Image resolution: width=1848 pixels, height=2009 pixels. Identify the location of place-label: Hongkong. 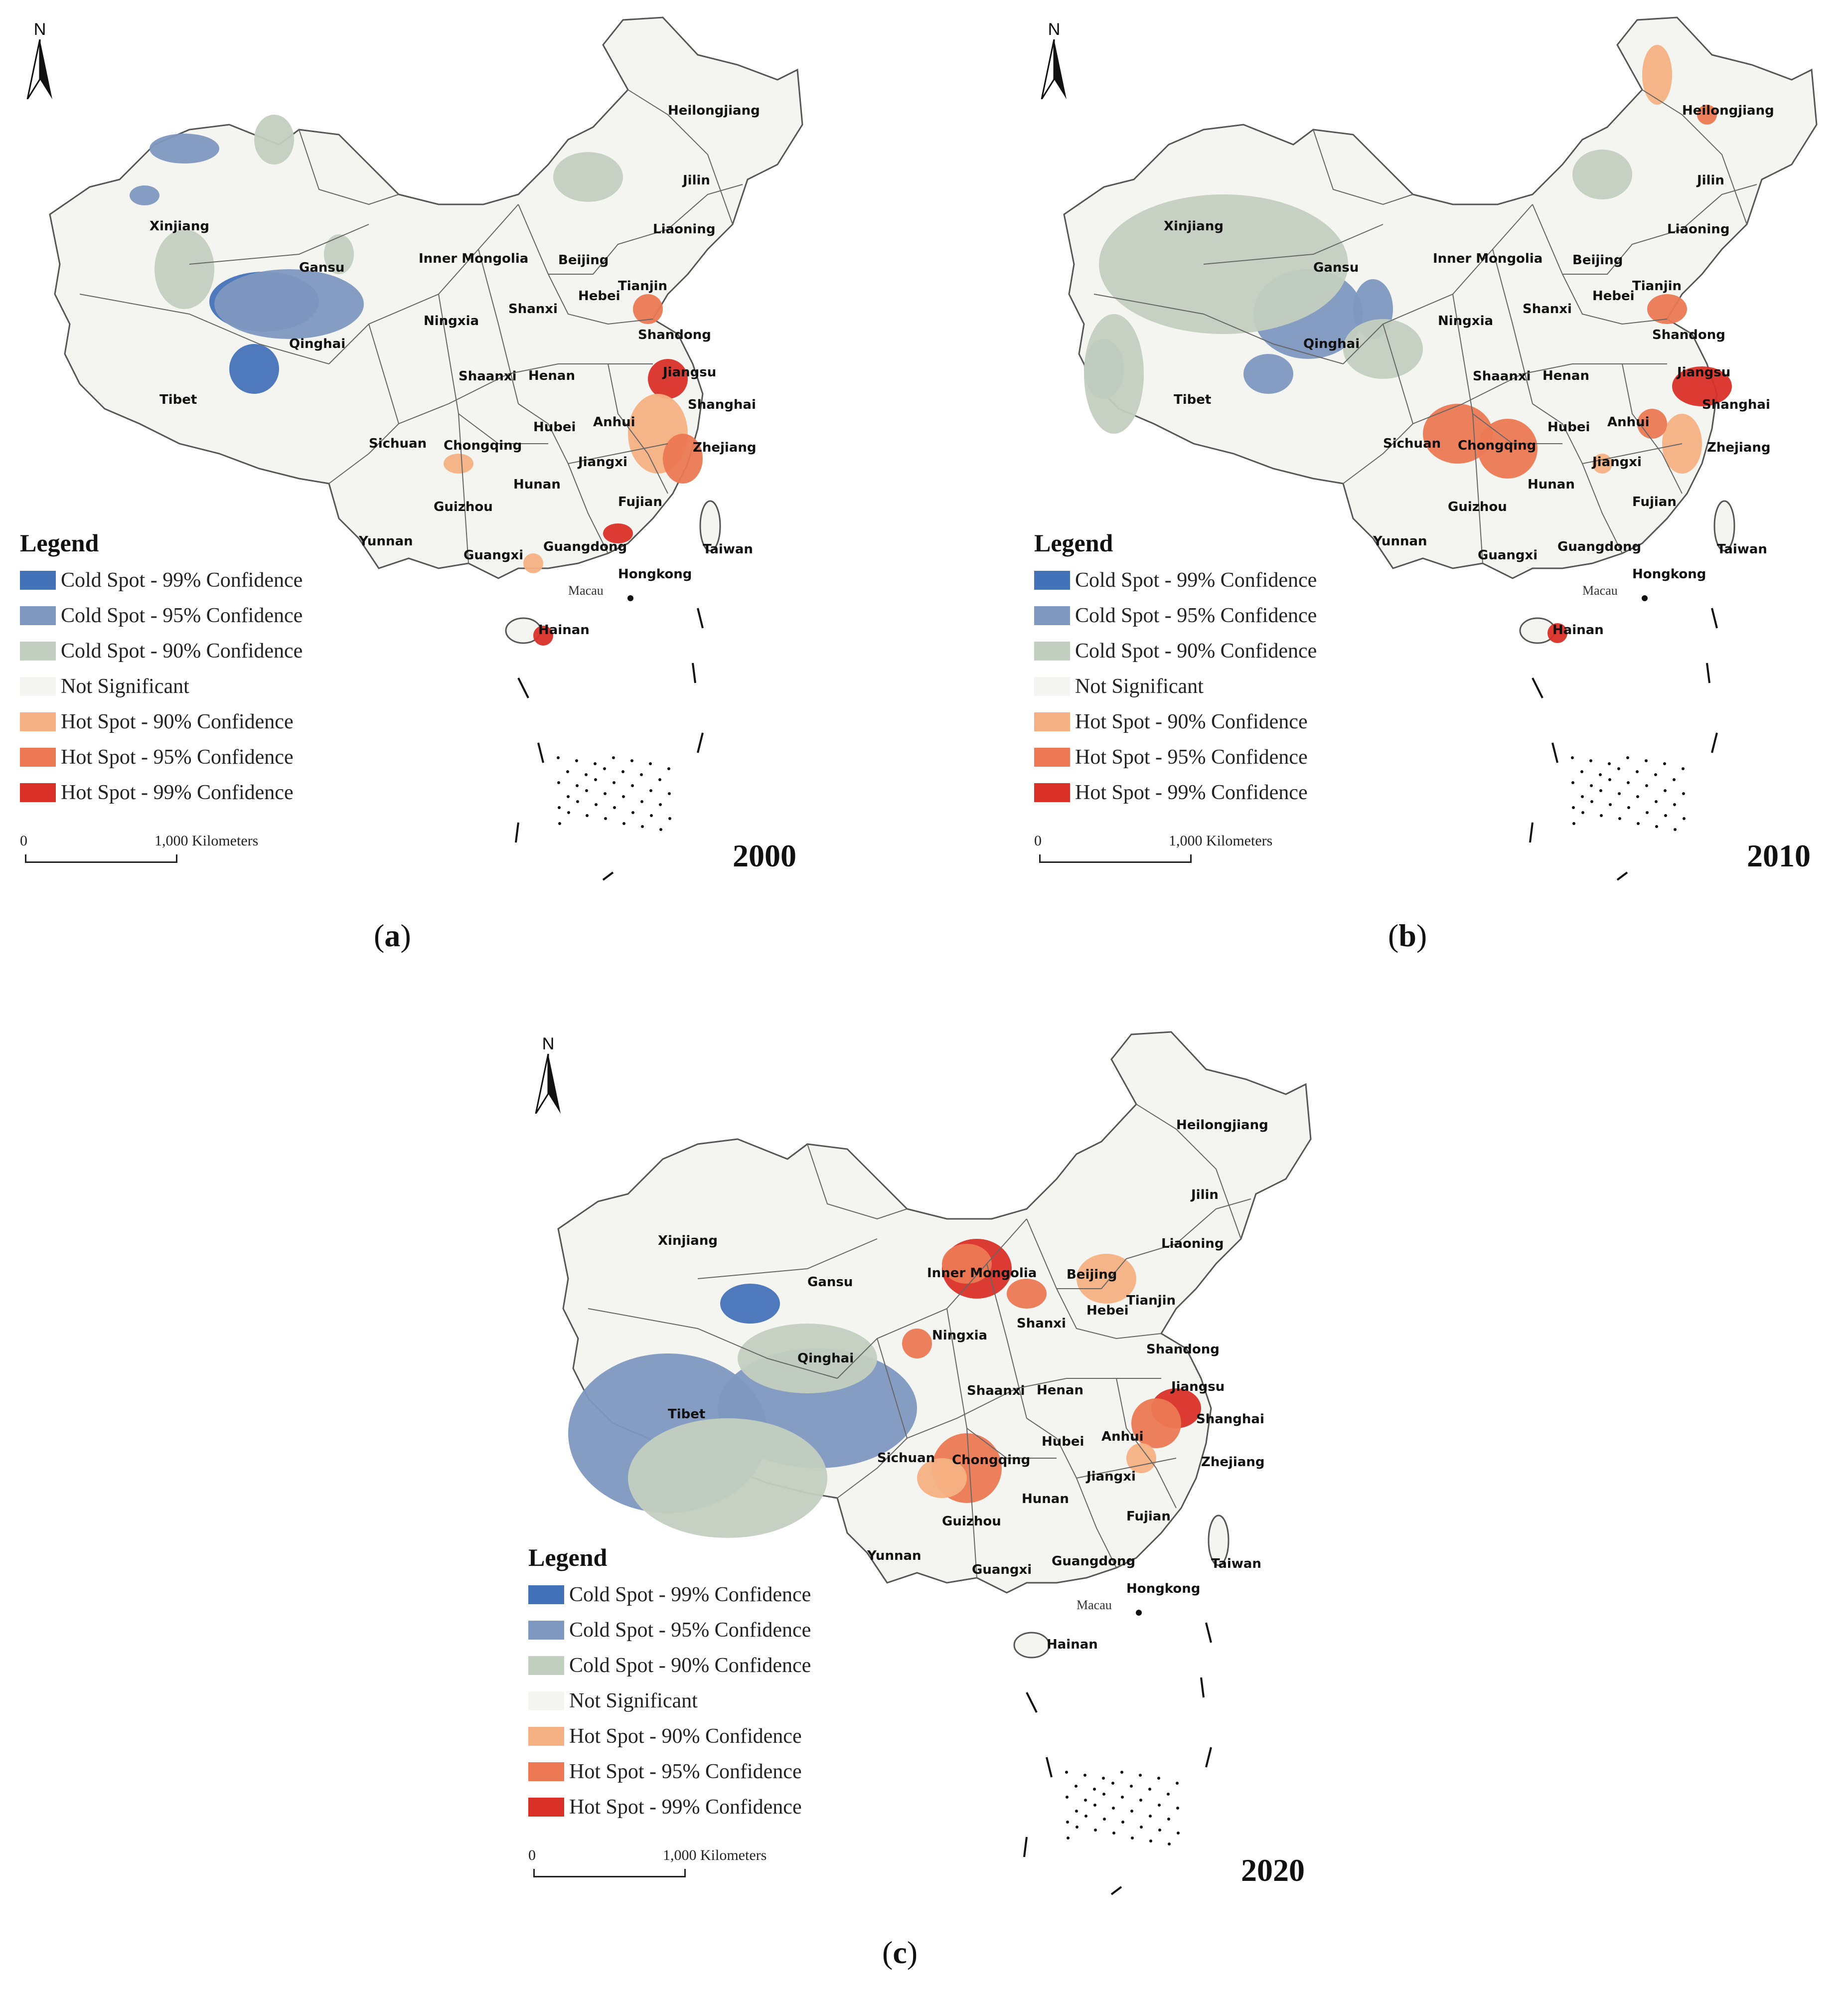
(1669, 574).